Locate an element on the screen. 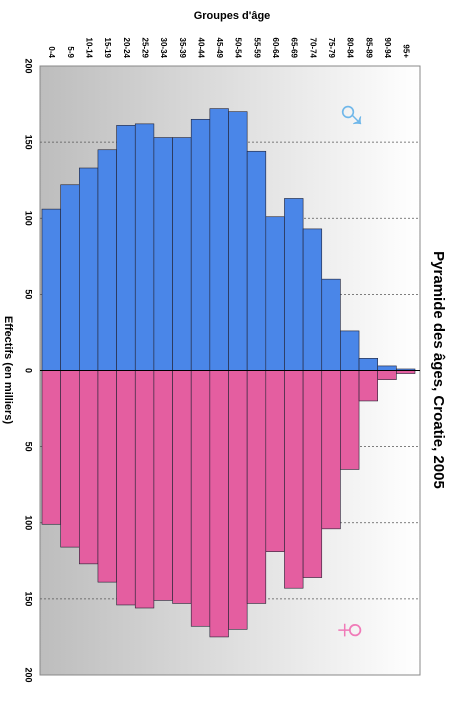  x-tick-label: 85-89 is located at coordinates (368, 48).